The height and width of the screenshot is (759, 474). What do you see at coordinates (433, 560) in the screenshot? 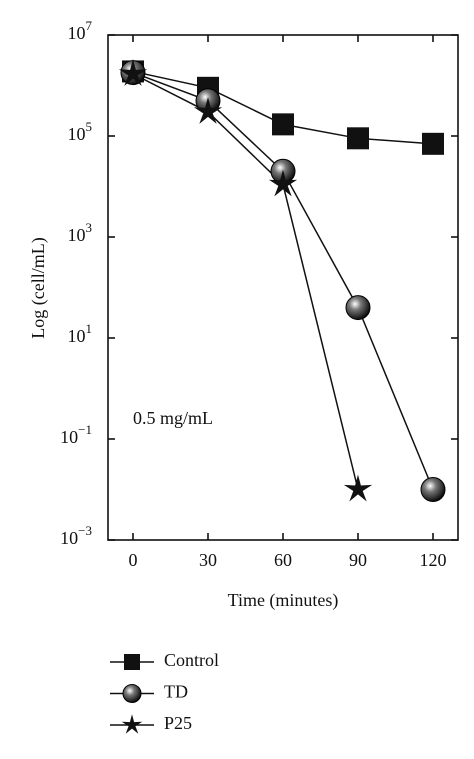
I see `x-tick-label: 120` at bounding box center [433, 560].